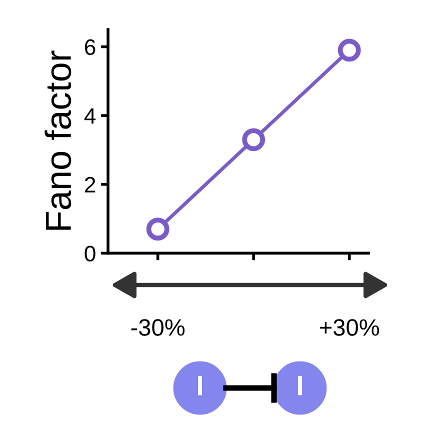 This screenshot has width=427, height=422. Describe the element at coordinates (158, 327) in the screenshot. I see `x-tick-label: -30%` at that location.